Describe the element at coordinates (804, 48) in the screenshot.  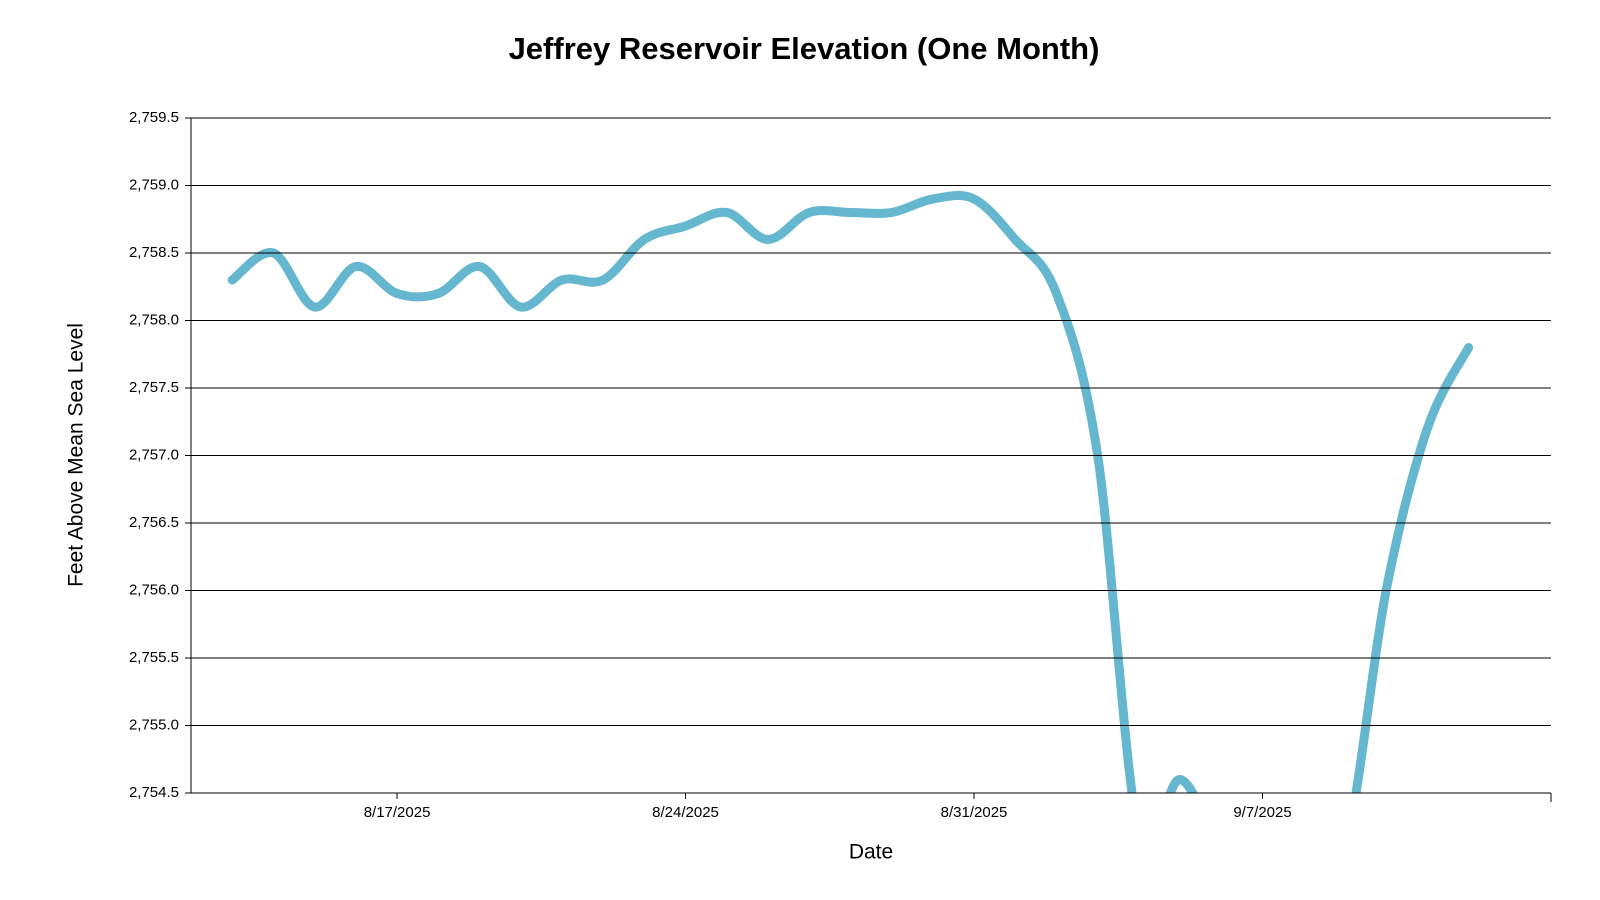
I see `chart-title: Jeffrey Reservoir Elevation (One Month)` at that location.